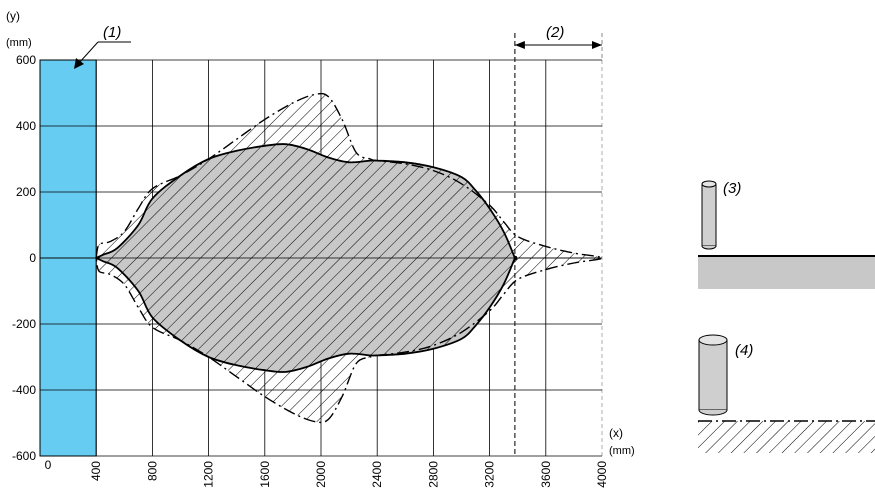 The image size is (875, 495). Describe the element at coordinates (26, 126) in the screenshot. I see `y-tick-label: 400` at that location.